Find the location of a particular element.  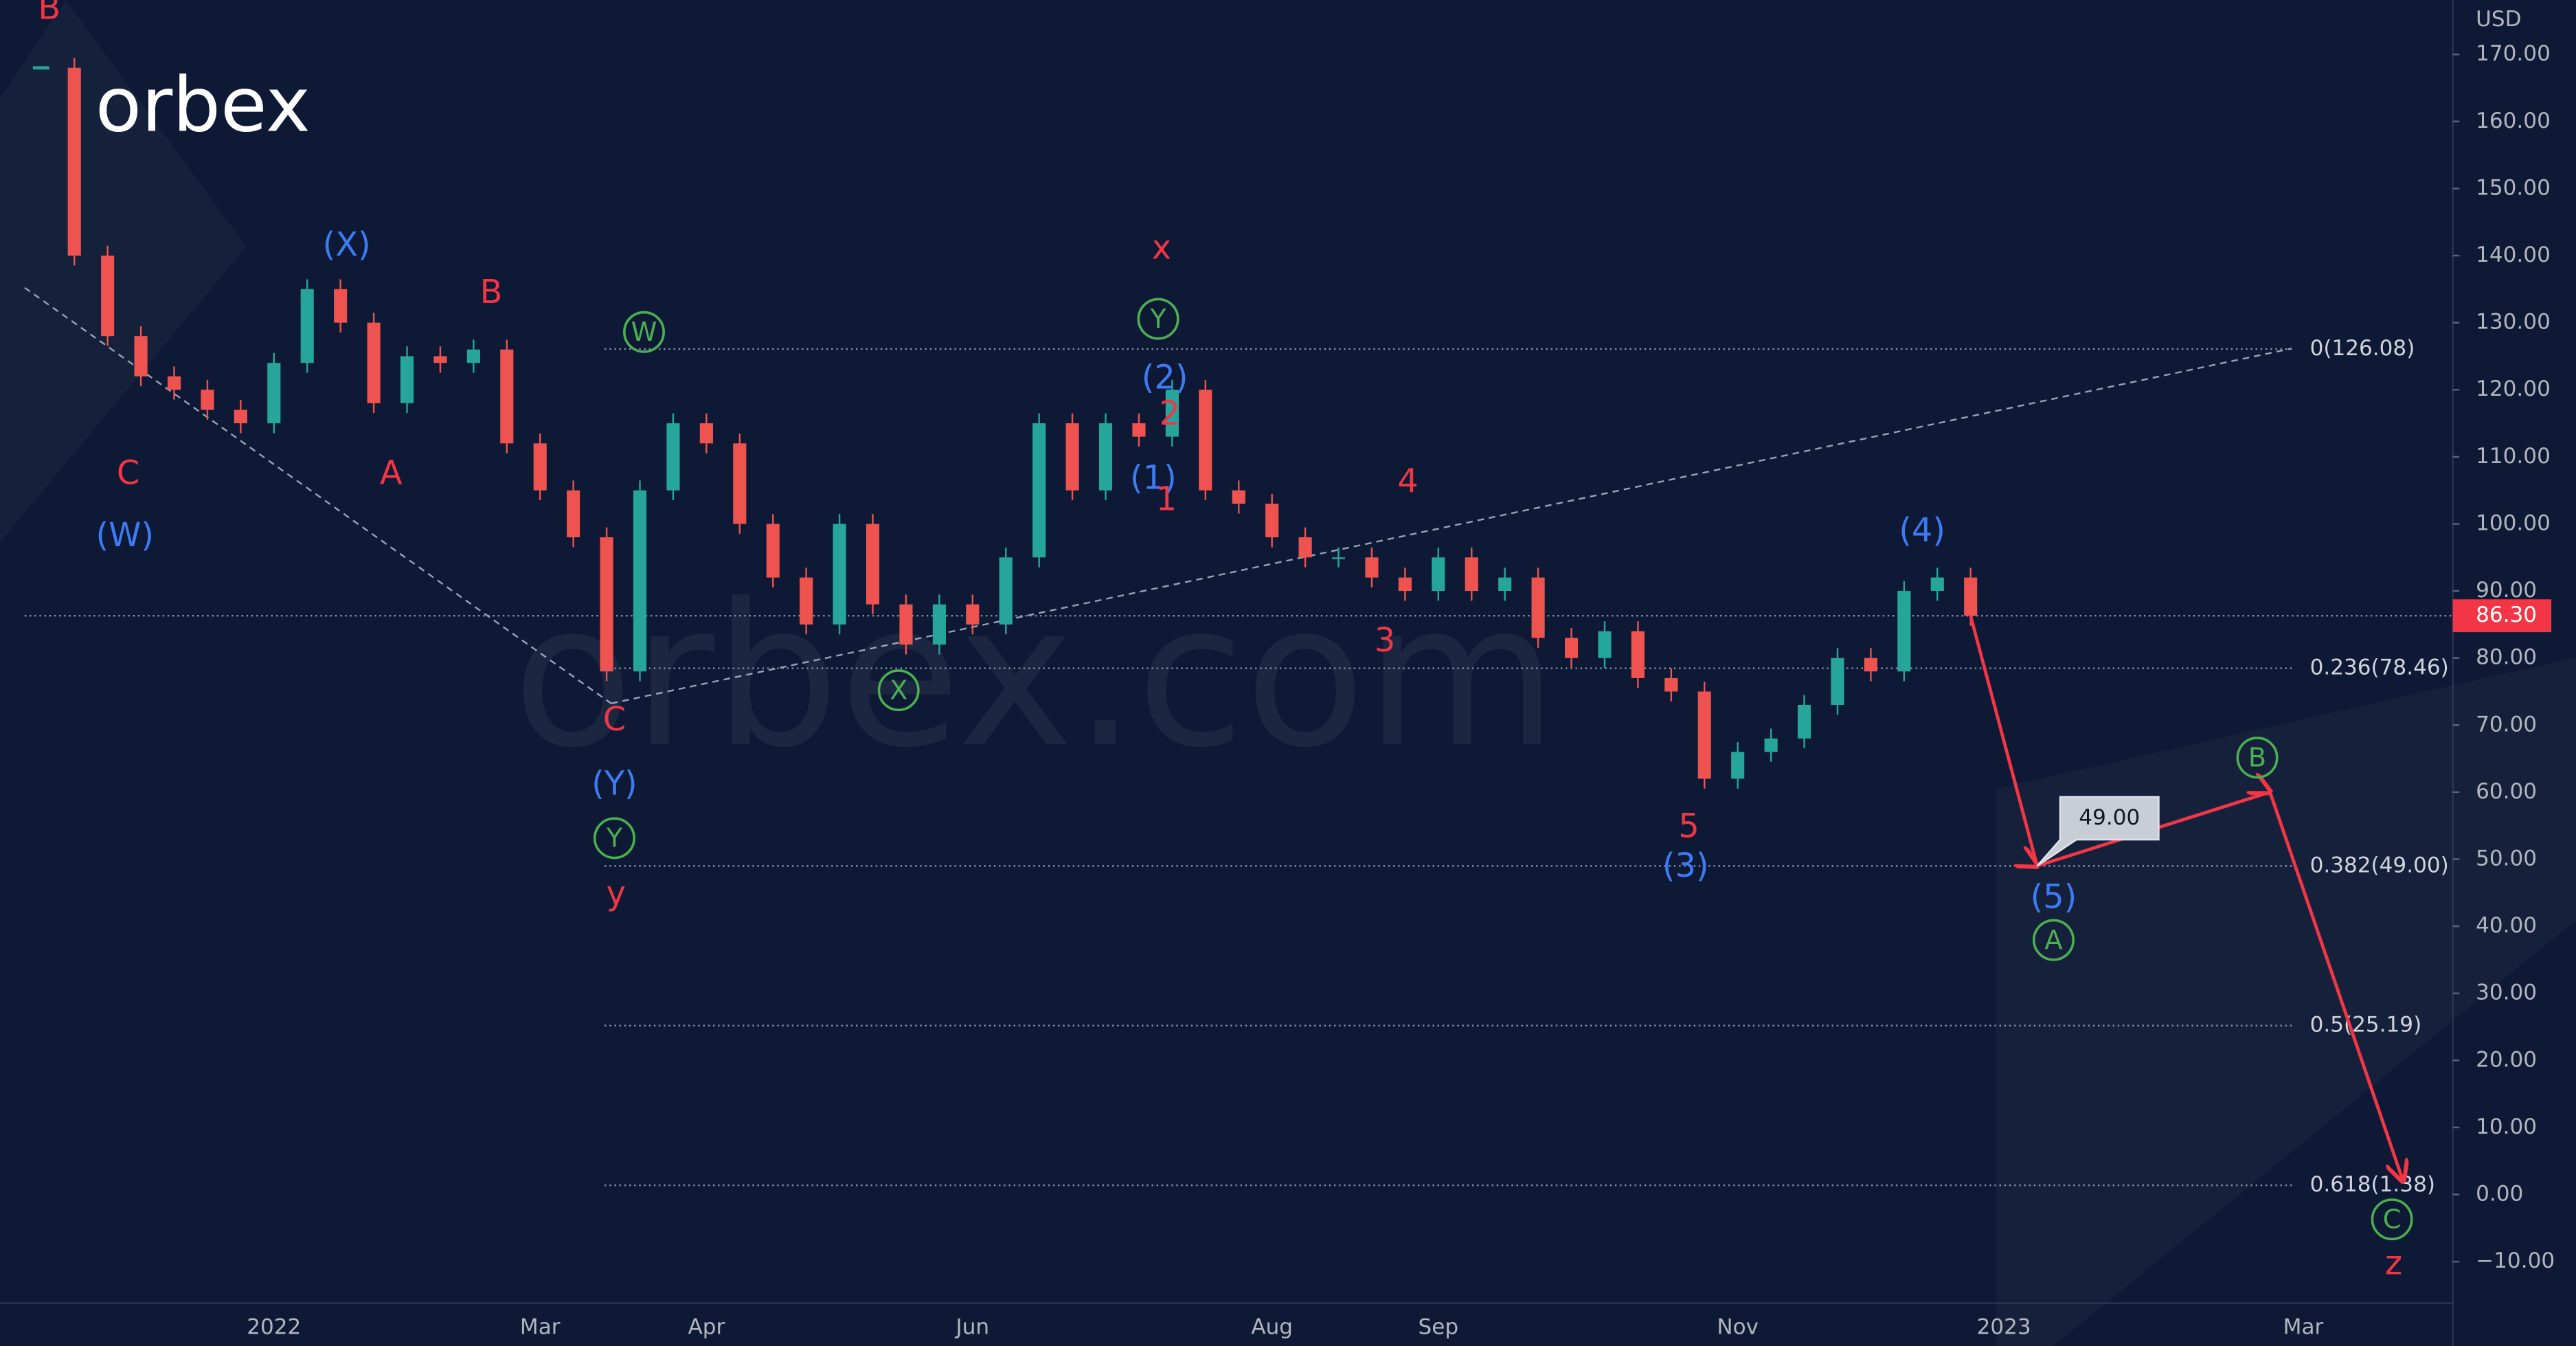

wave-label: W is located at coordinates (644, 332).